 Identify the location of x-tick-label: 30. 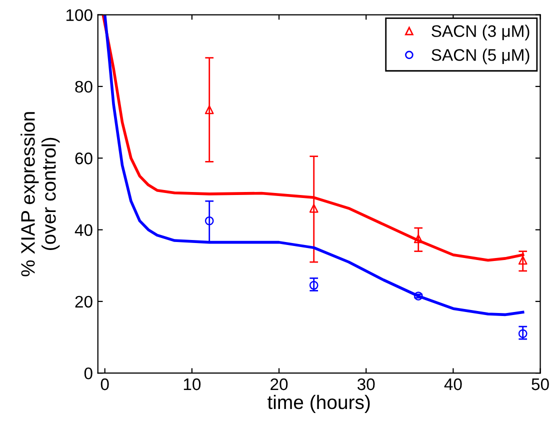
(366, 384).